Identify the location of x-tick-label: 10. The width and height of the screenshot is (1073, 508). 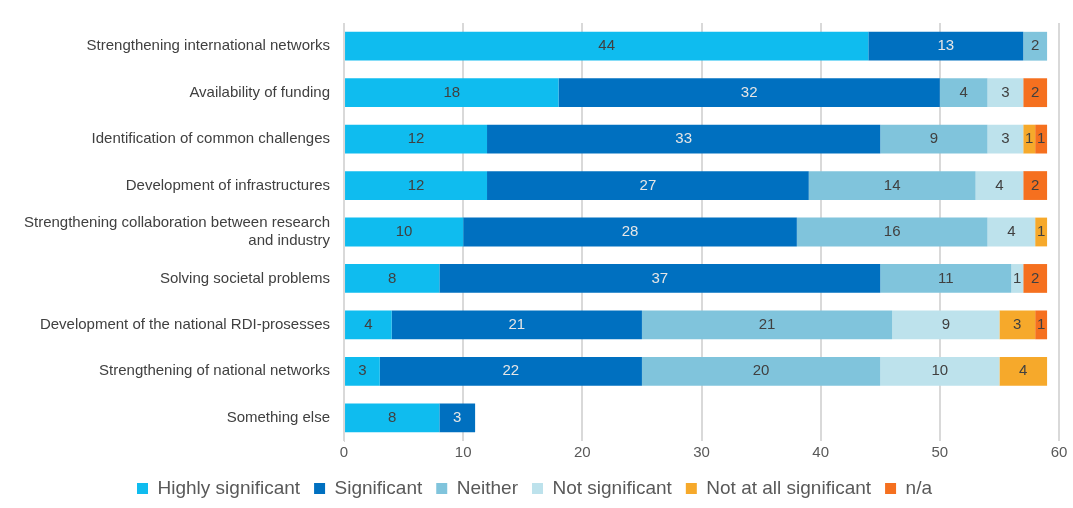
(463, 452).